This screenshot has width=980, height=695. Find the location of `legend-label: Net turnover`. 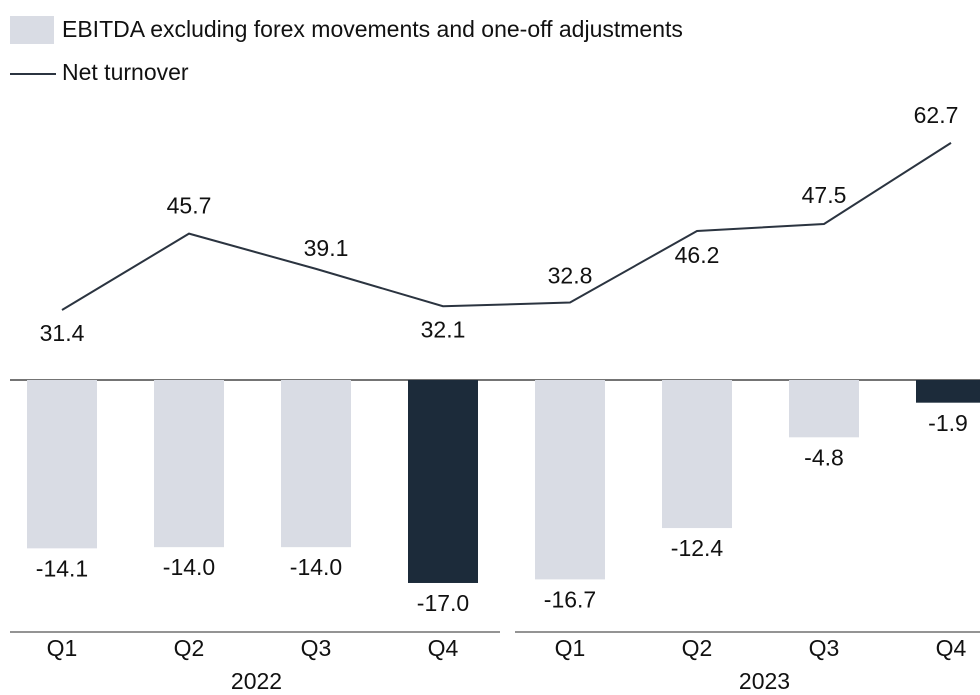

legend-label: Net turnover is located at coordinates (125, 72).